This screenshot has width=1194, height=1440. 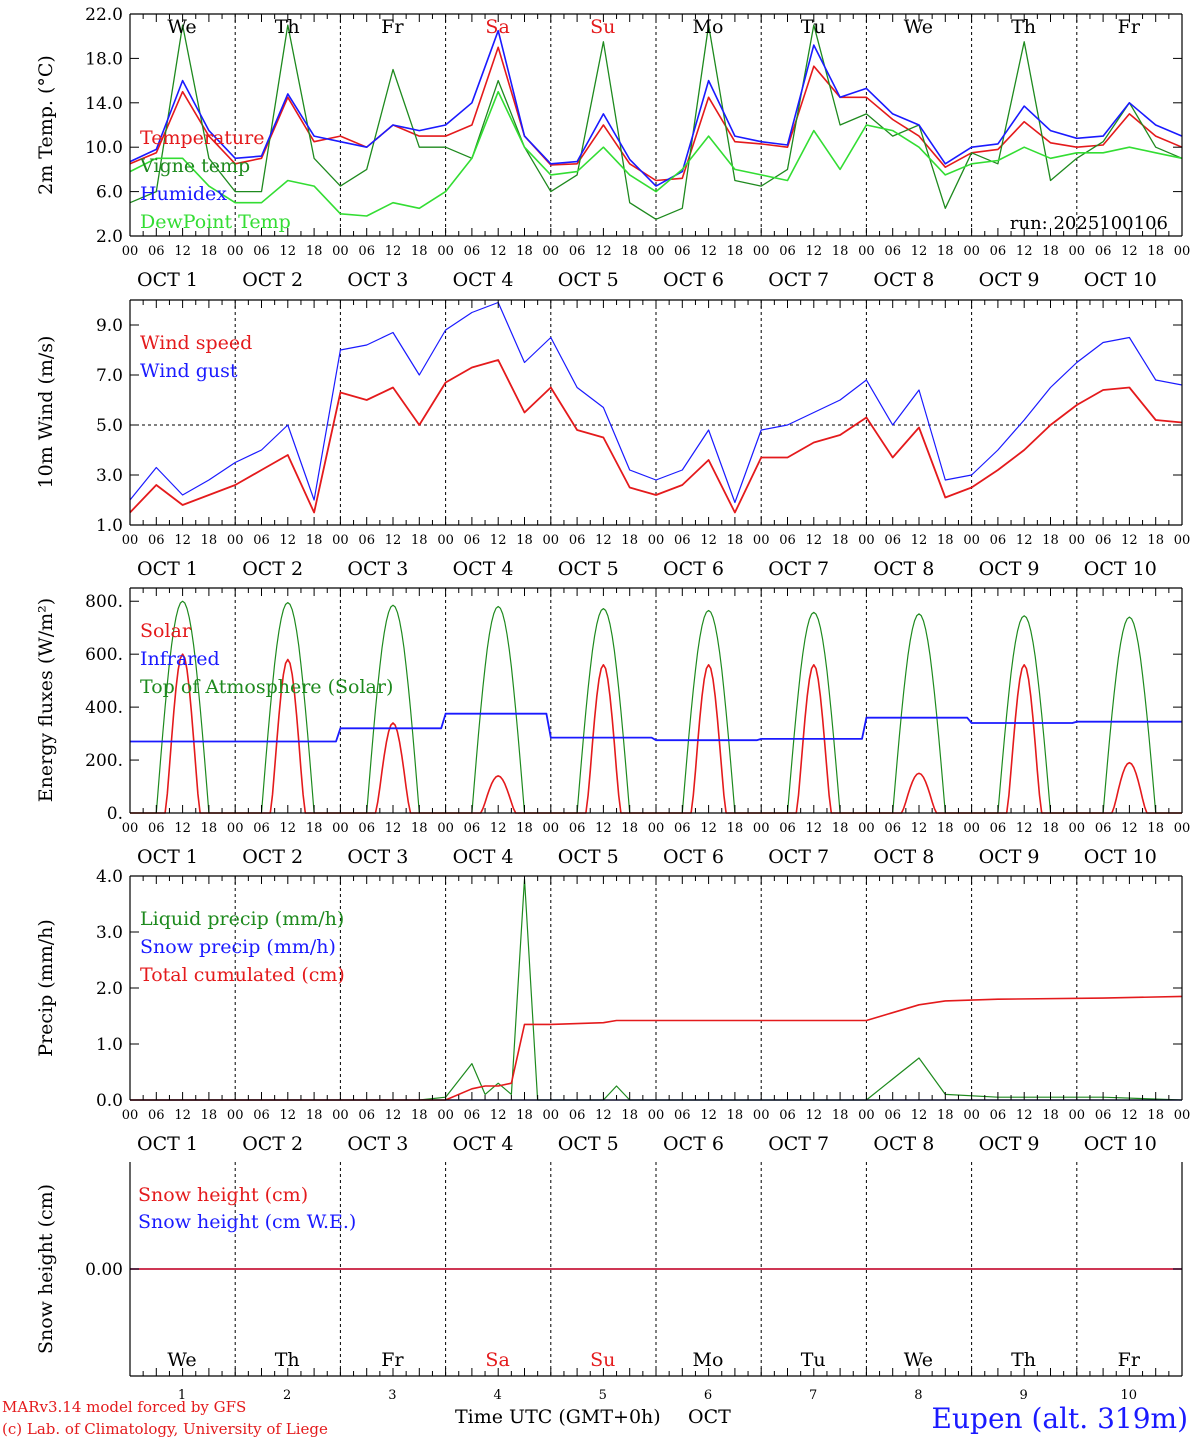 What do you see at coordinates (708, 27) in the screenshot?
I see `temperature-weekday-label: Mo` at bounding box center [708, 27].